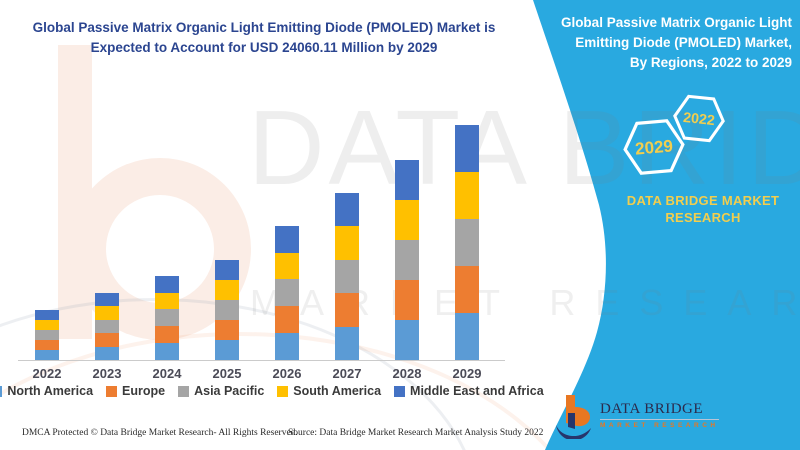 Image resolution: width=800 pixels, height=450 pixels. What do you see at coordinates (47, 314) in the screenshot?
I see `bar-segment-2022-middle-east-and-africa` at bounding box center [47, 314].